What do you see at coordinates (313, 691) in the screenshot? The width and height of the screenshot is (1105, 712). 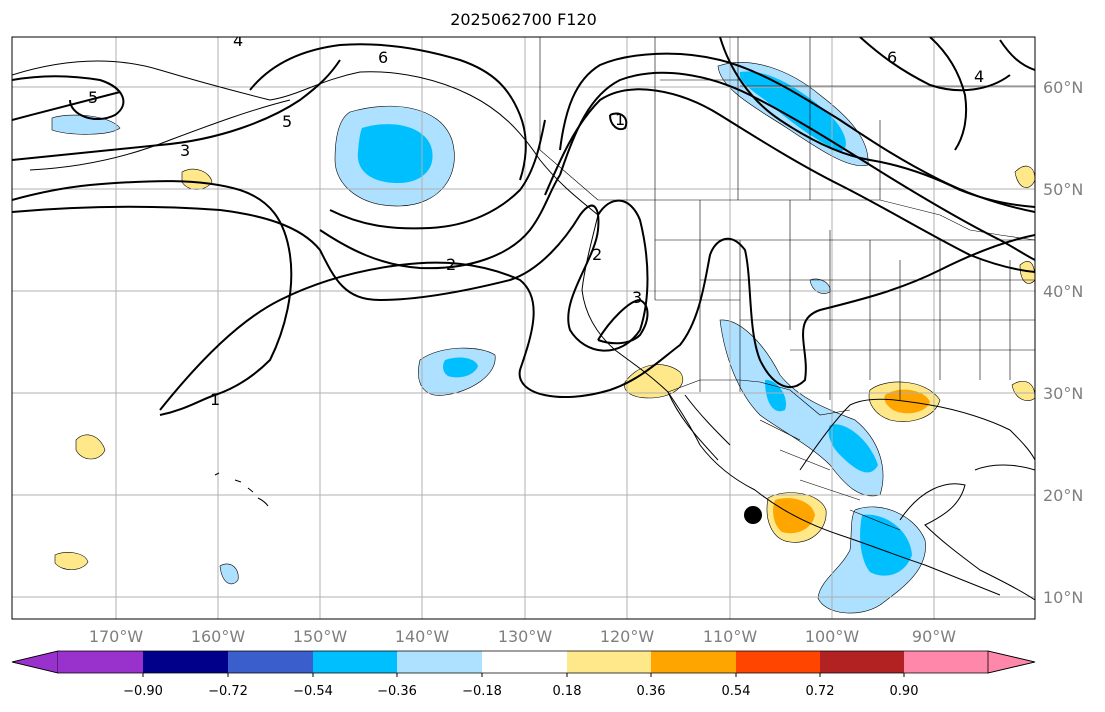 I see `colorbar-tick-label: −0.54` at bounding box center [313, 691].